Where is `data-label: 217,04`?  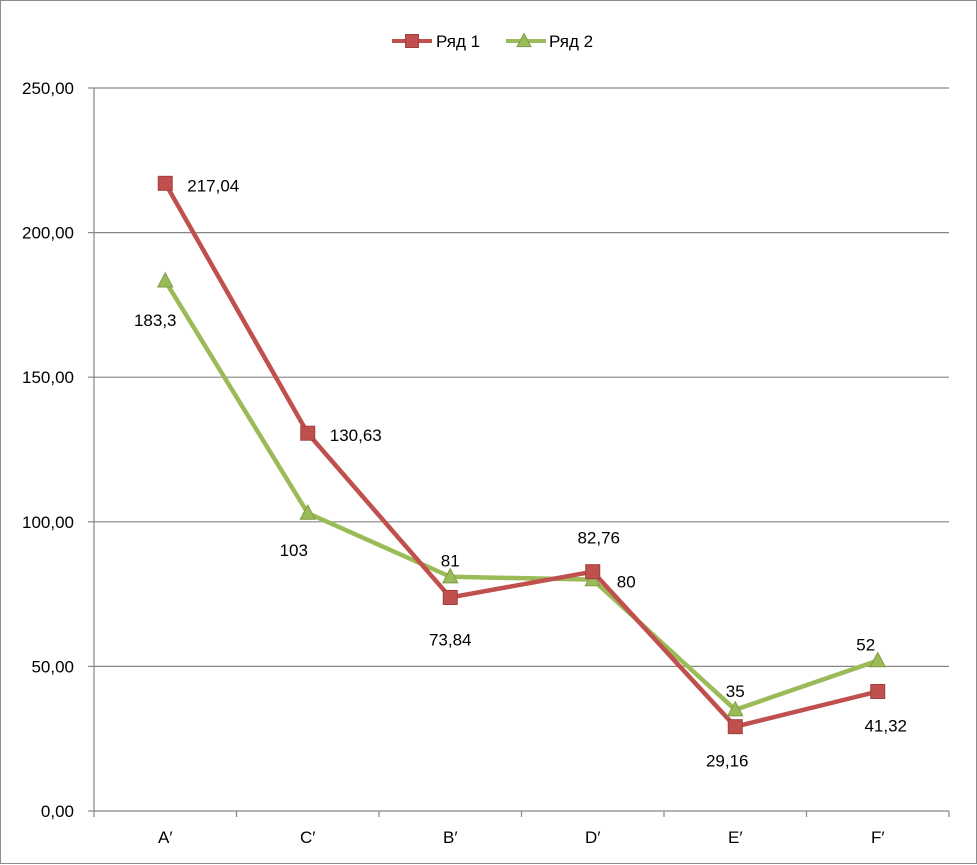
data-label: 217,04 is located at coordinates (213, 185).